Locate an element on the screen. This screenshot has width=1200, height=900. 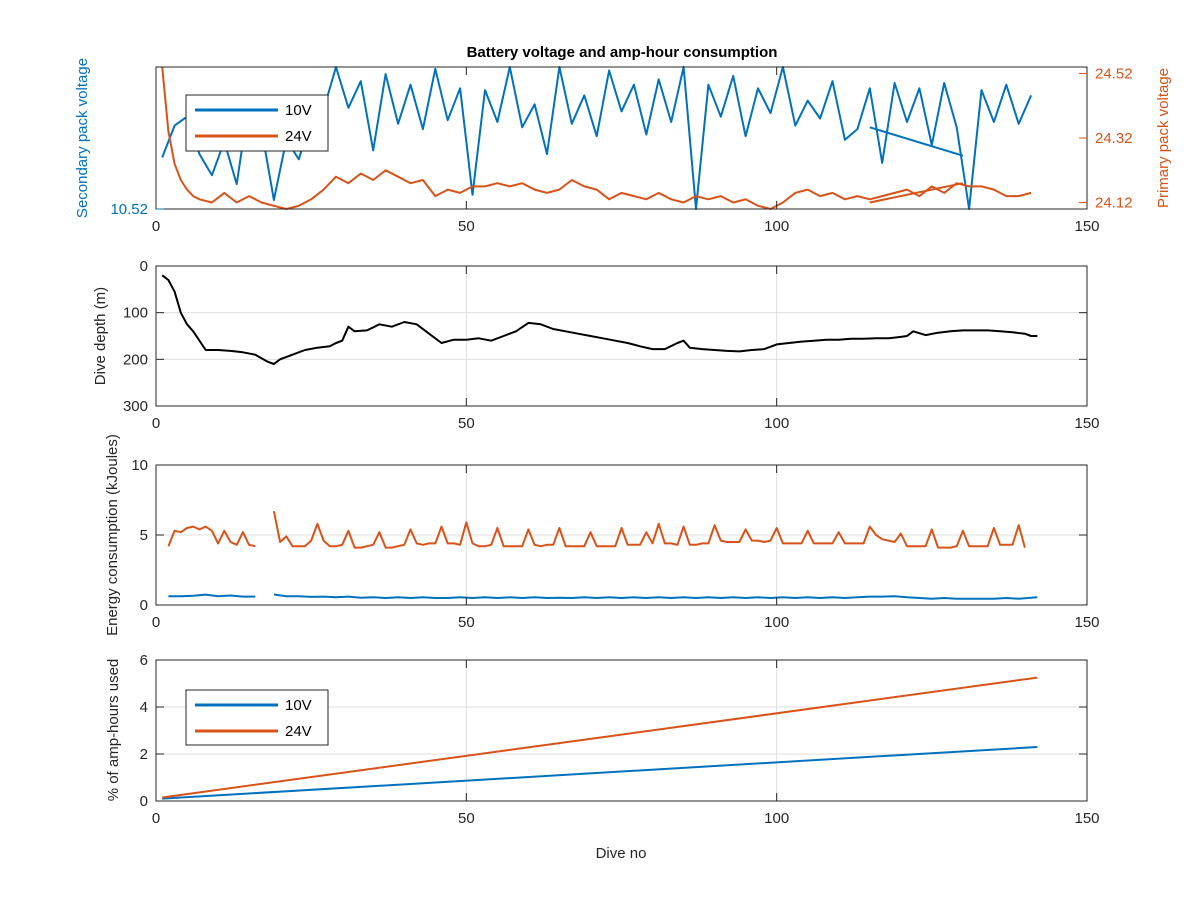
energy-consumption-label: Energy consumption (kJoules) is located at coordinates (112, 535).